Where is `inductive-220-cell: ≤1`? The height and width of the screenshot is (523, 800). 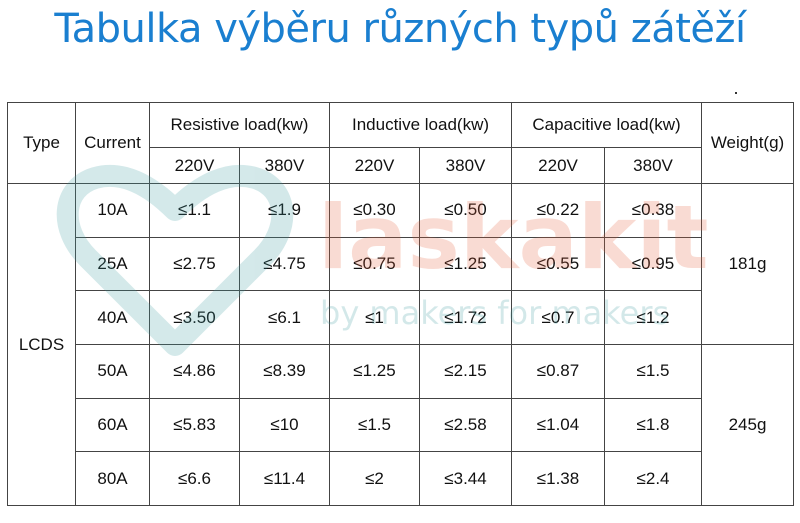 inductive-220-cell: ≤1 is located at coordinates (374, 317).